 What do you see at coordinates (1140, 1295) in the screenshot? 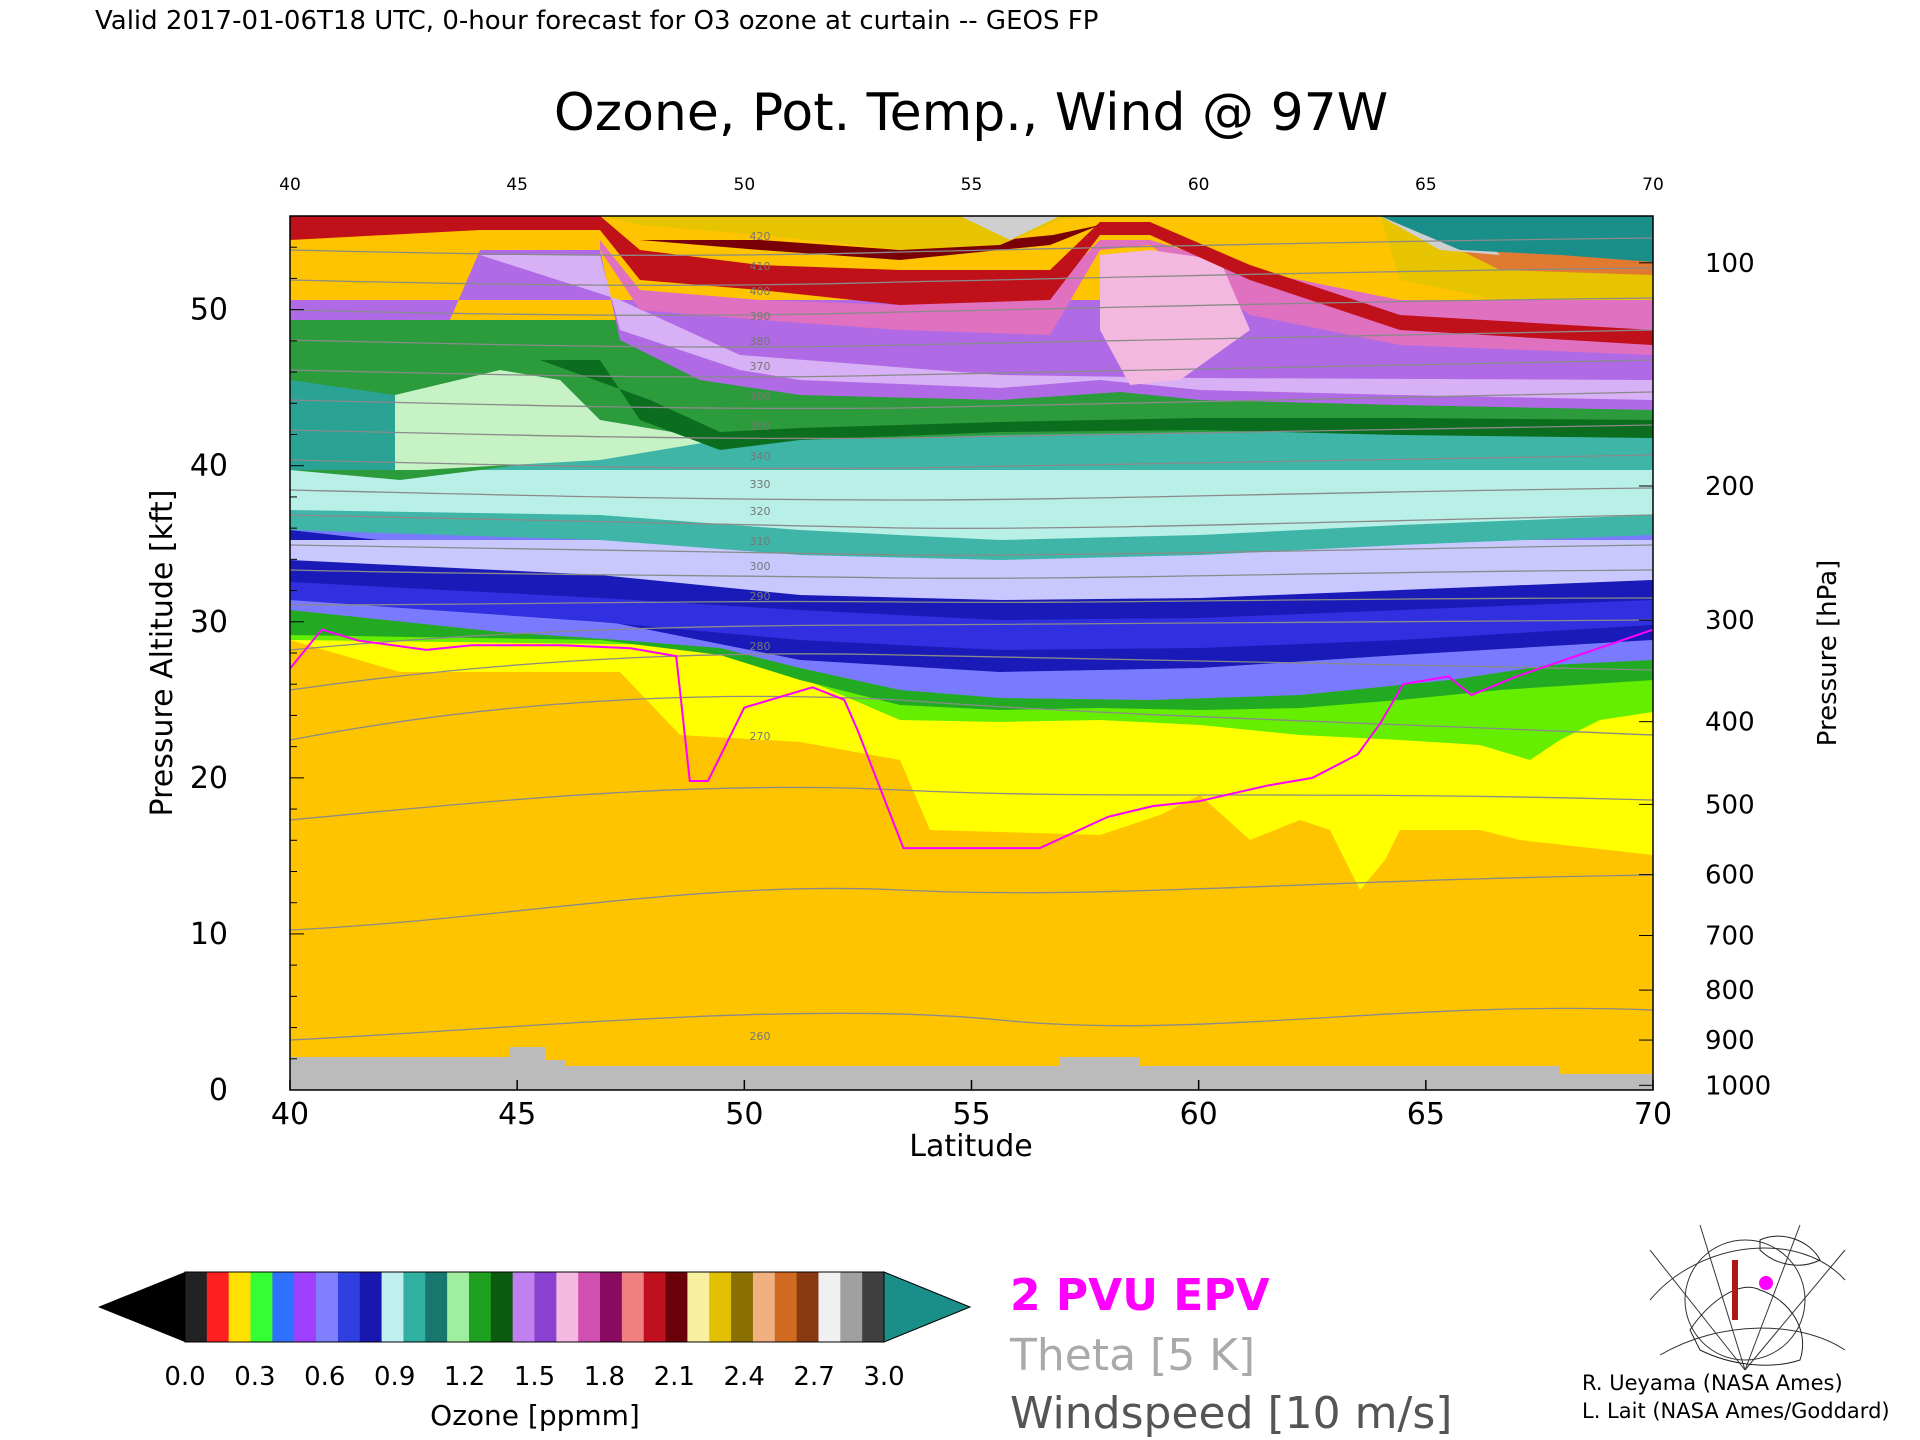
I see `legend-epv: 2 PVU EPV` at bounding box center [1140, 1295].